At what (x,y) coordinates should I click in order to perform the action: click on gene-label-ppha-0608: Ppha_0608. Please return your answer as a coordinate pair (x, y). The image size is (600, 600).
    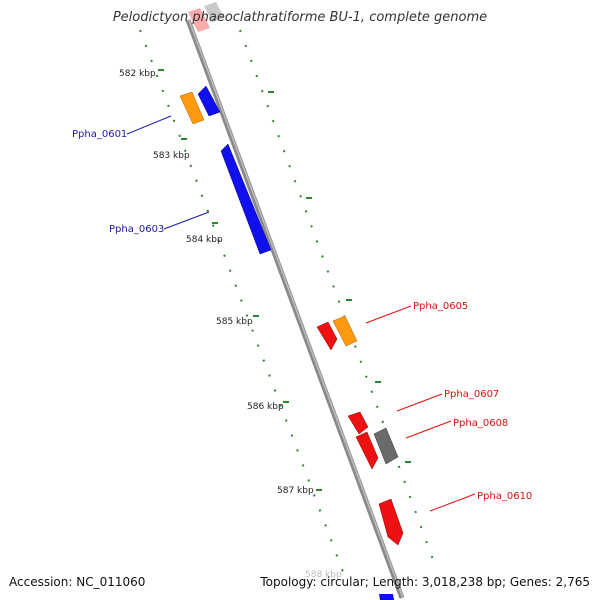
    Looking at the image, I should click on (480, 423).